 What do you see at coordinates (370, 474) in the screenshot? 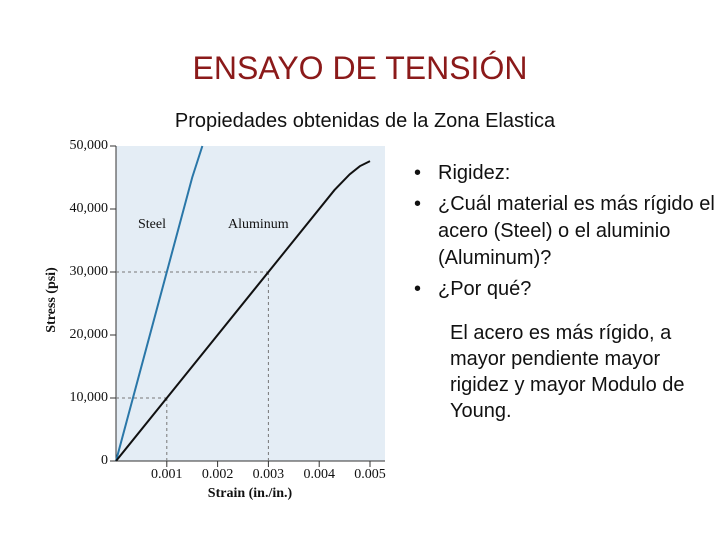
I see `x-tick-label: 0.005` at bounding box center [370, 474].